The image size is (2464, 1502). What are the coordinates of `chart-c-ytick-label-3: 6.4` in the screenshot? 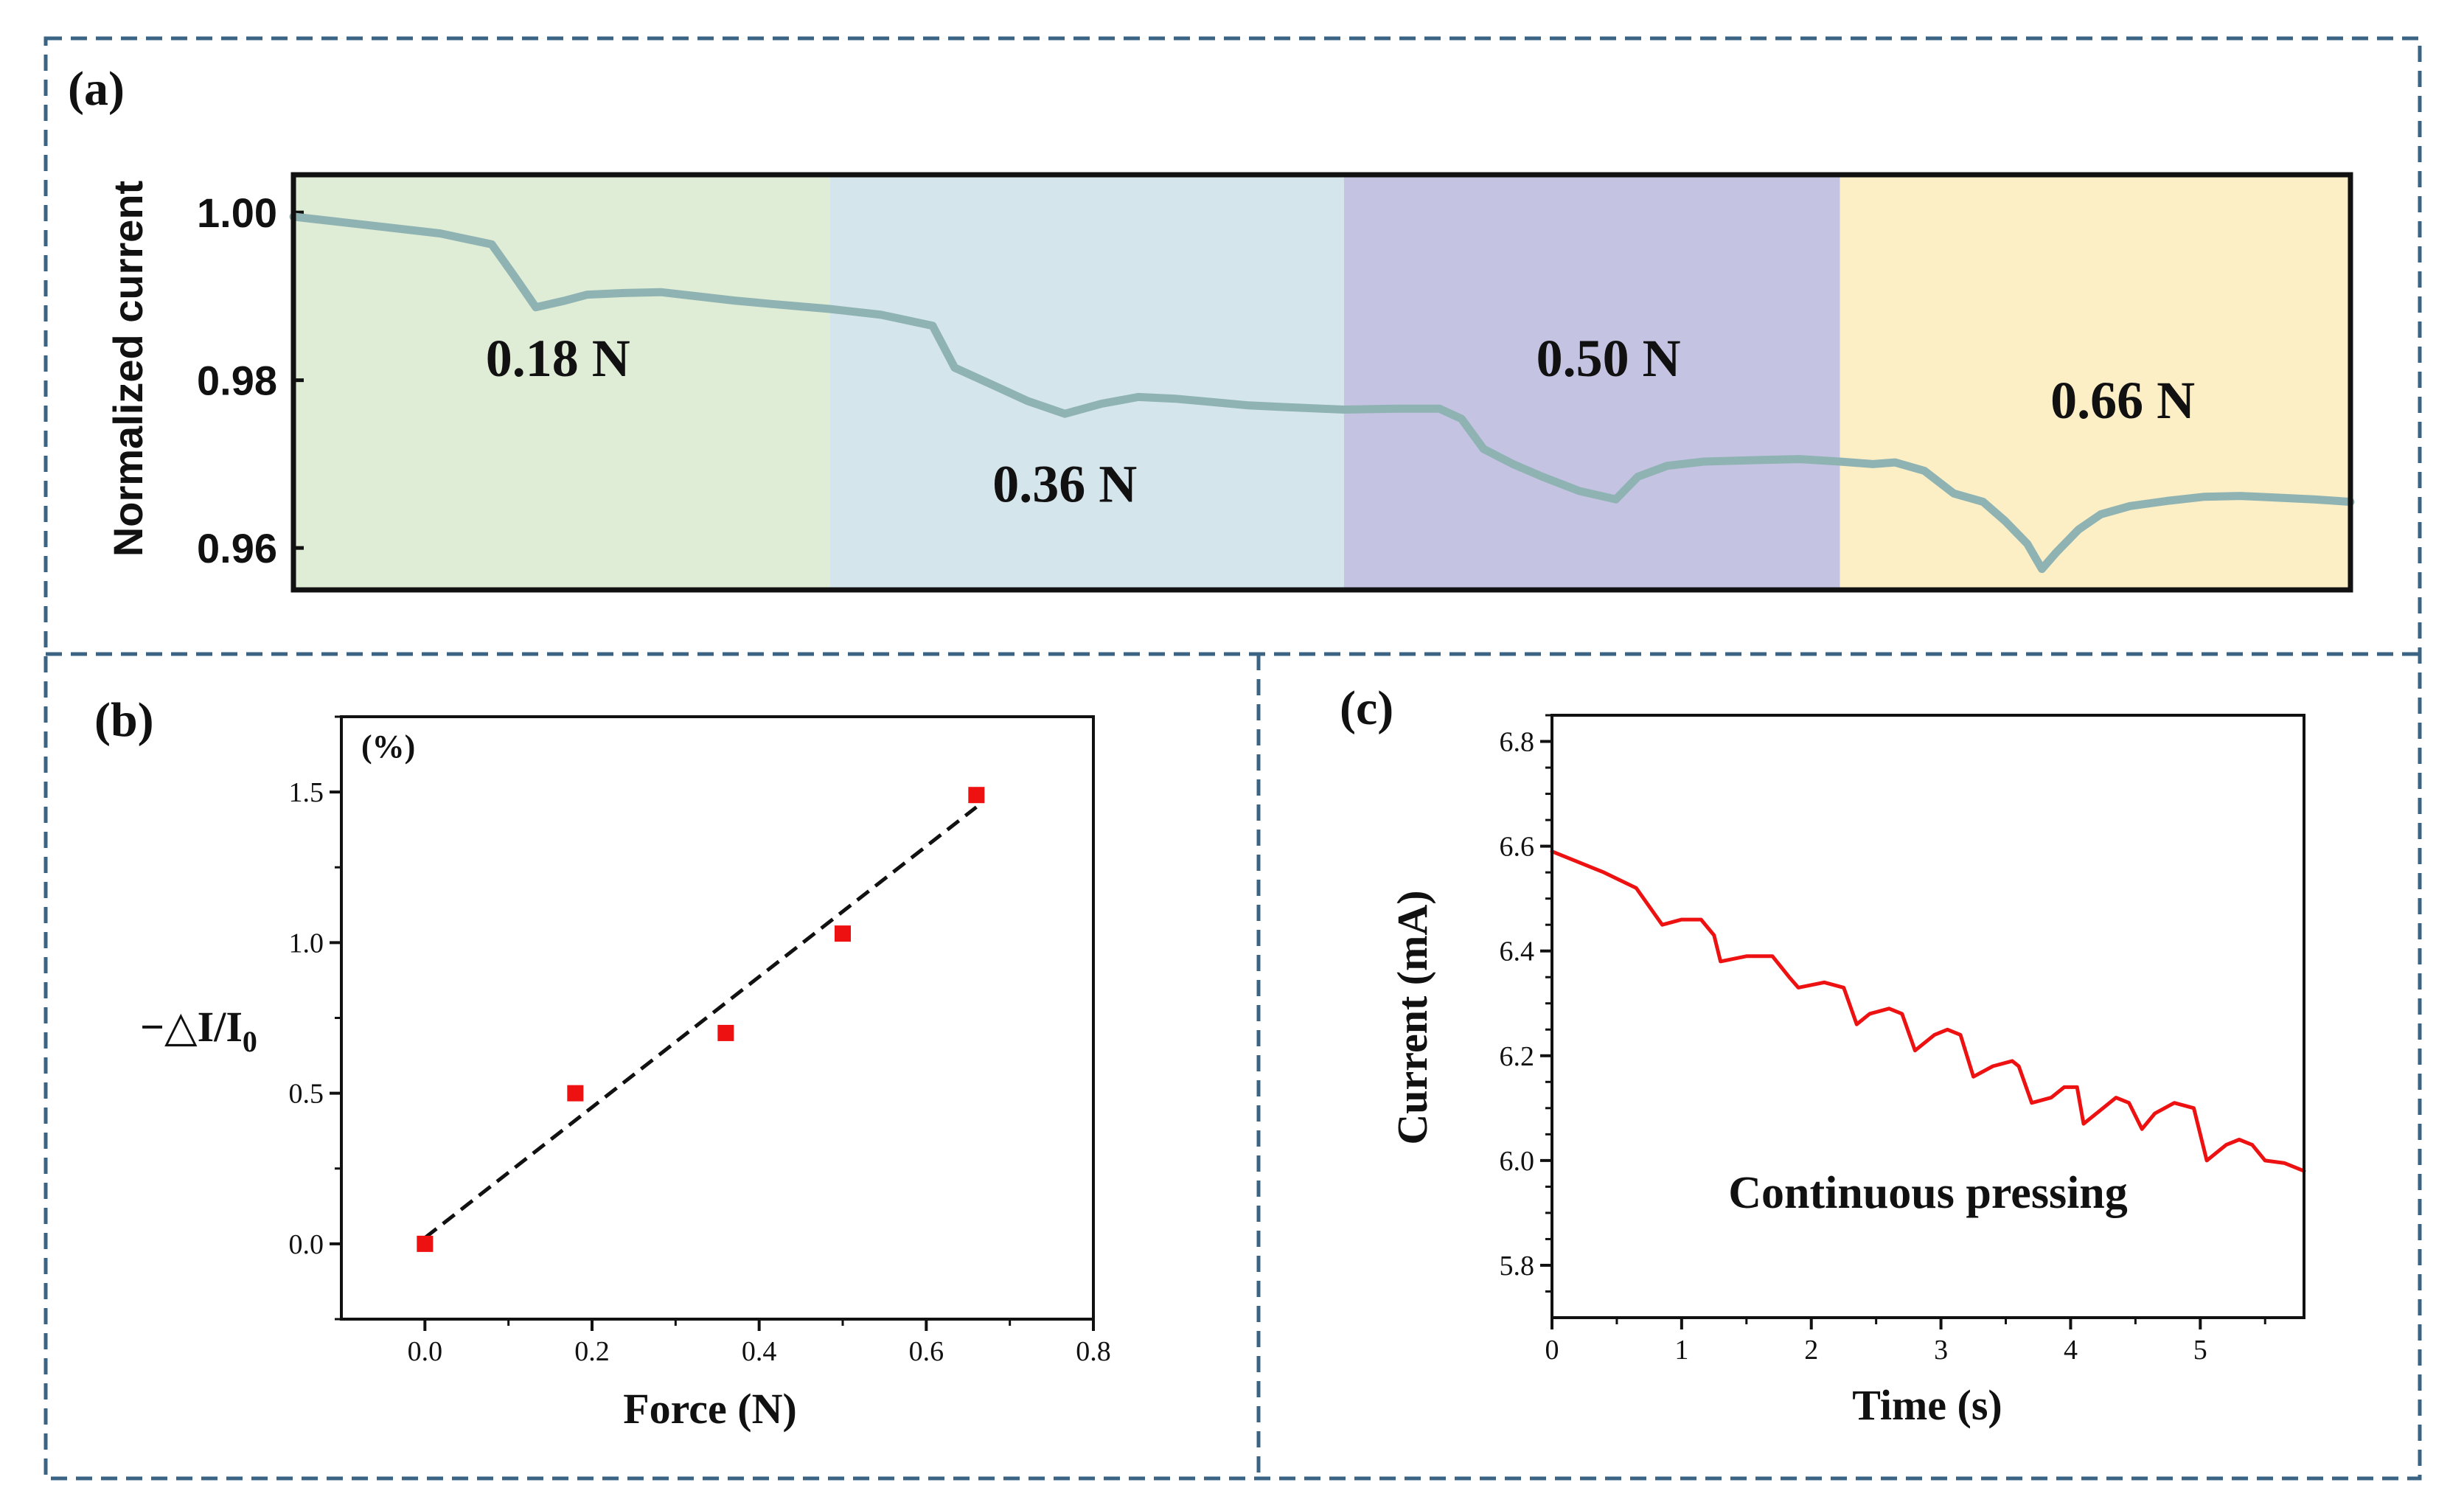 It's located at (1517, 951).